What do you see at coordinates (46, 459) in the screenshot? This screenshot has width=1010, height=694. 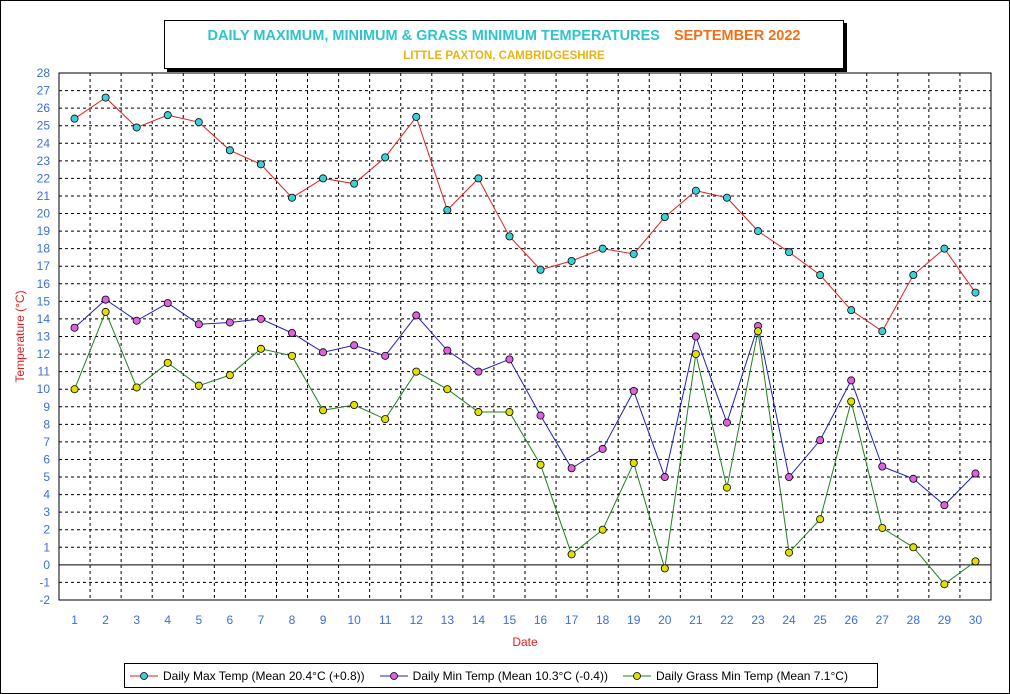 I see `y-tick-label: 6` at bounding box center [46, 459].